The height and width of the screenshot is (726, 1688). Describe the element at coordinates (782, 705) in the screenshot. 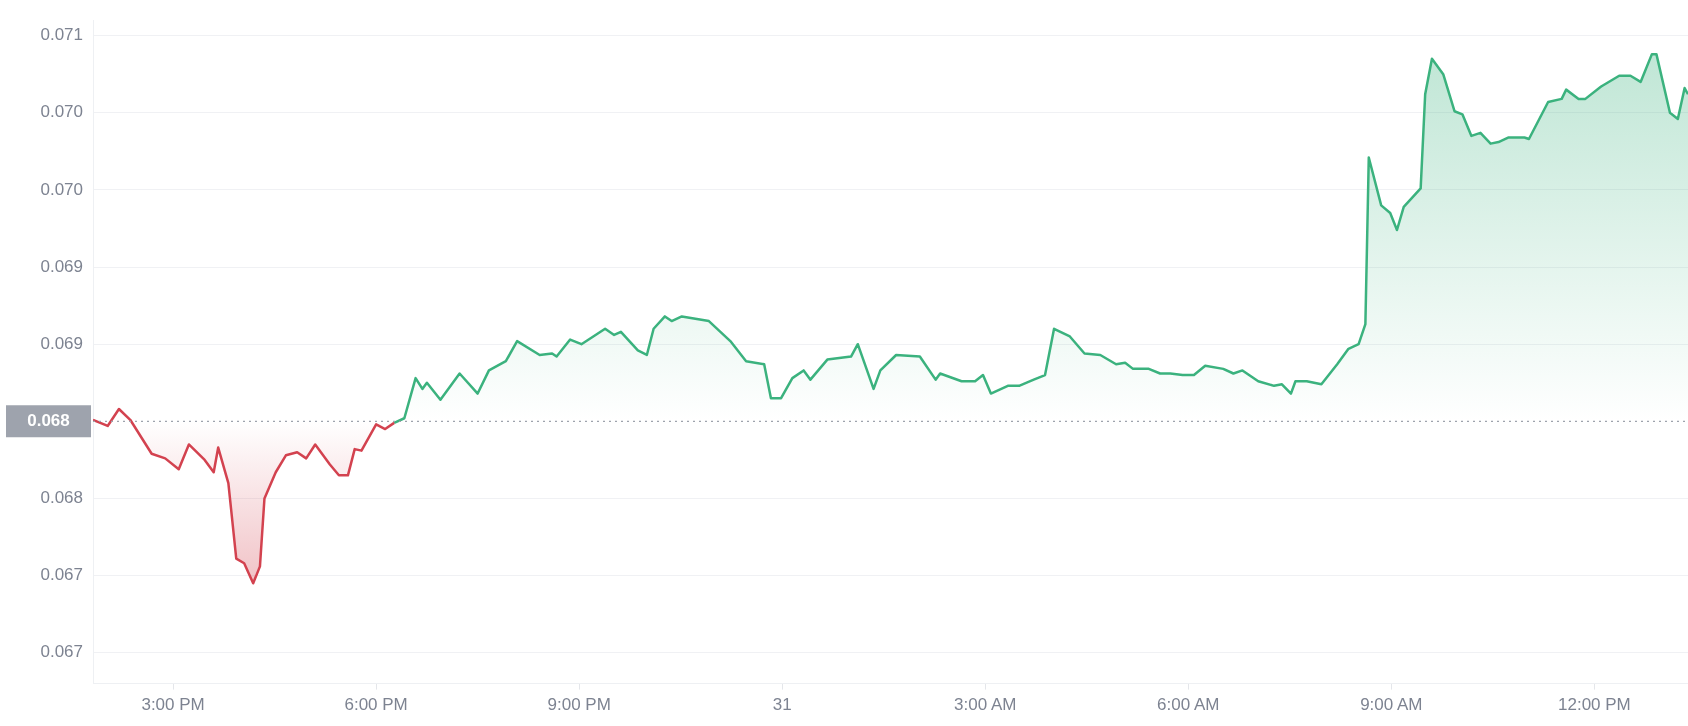

I see `x-tick-label: 31` at that location.